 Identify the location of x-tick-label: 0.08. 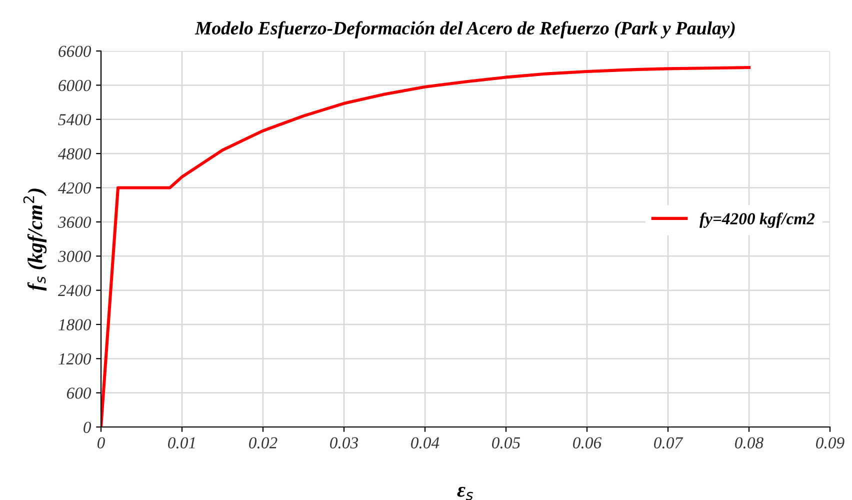
(749, 443).